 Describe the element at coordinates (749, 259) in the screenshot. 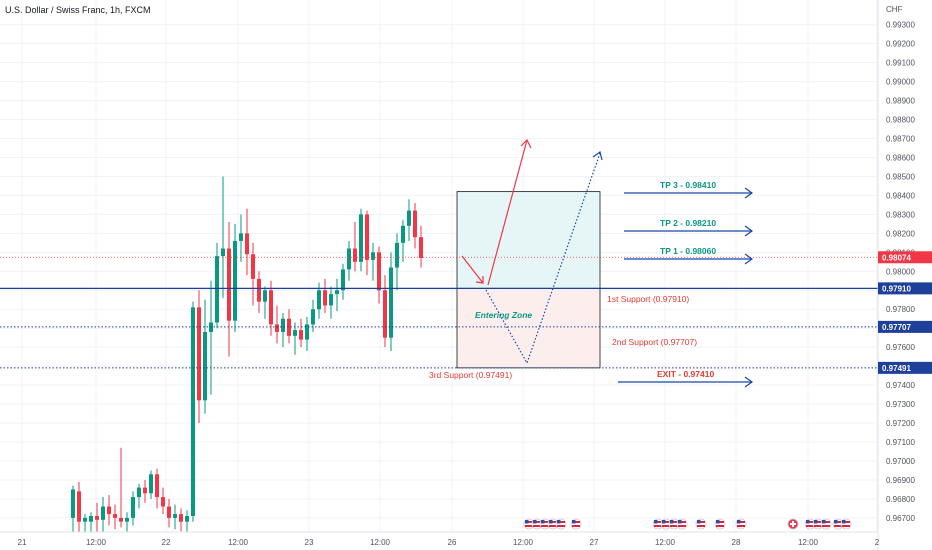

I see `target-arrow-head` at that location.